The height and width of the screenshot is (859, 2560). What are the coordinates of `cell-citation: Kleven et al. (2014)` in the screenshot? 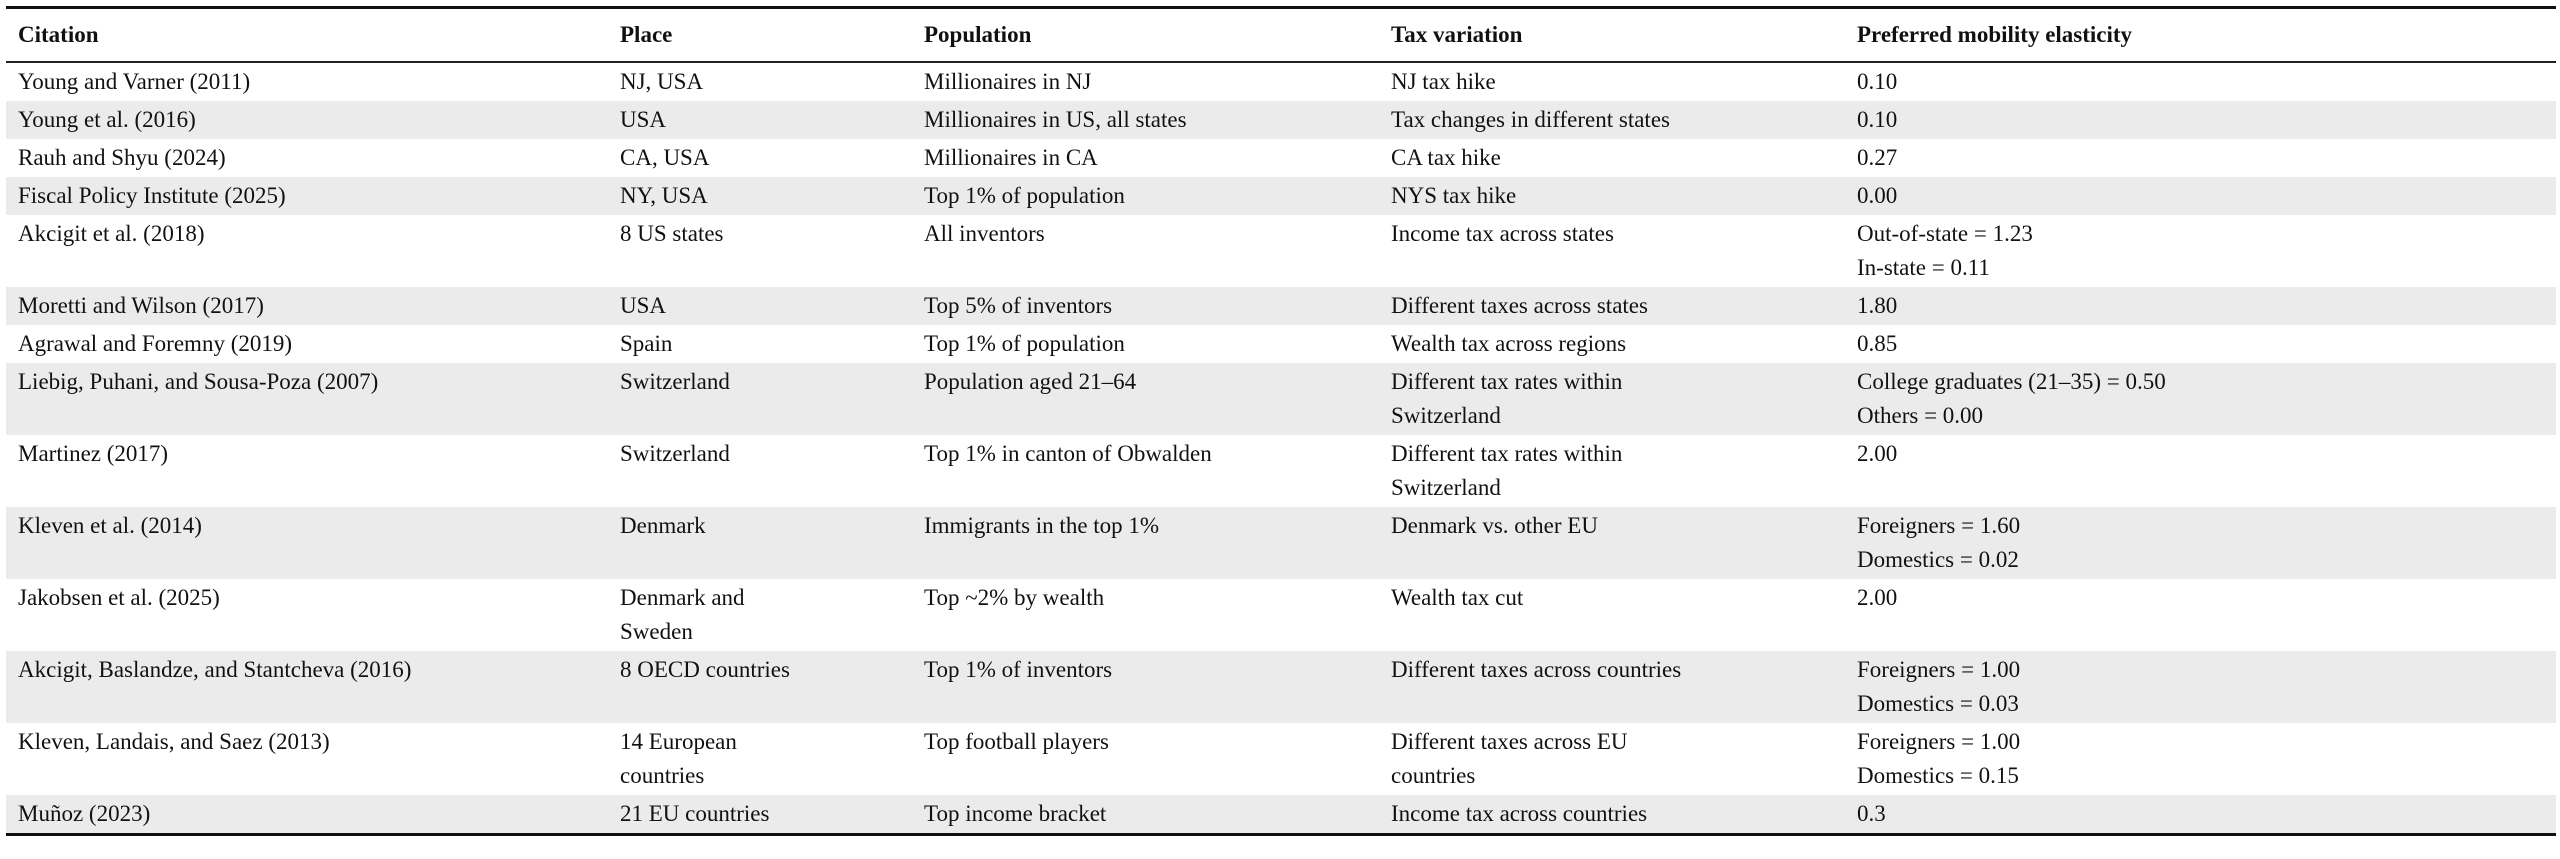 It's located at (307, 543).